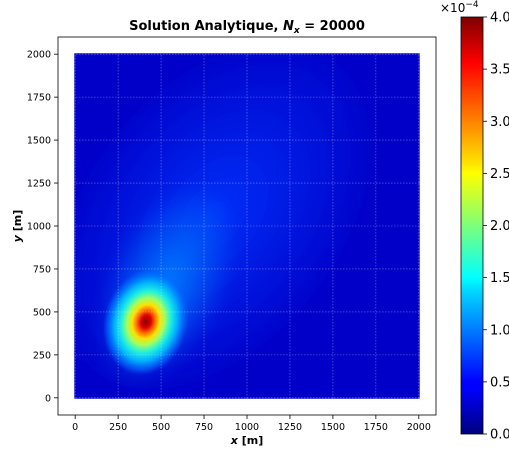  I want to click on y-tick-label: 0, so click(48, 398).